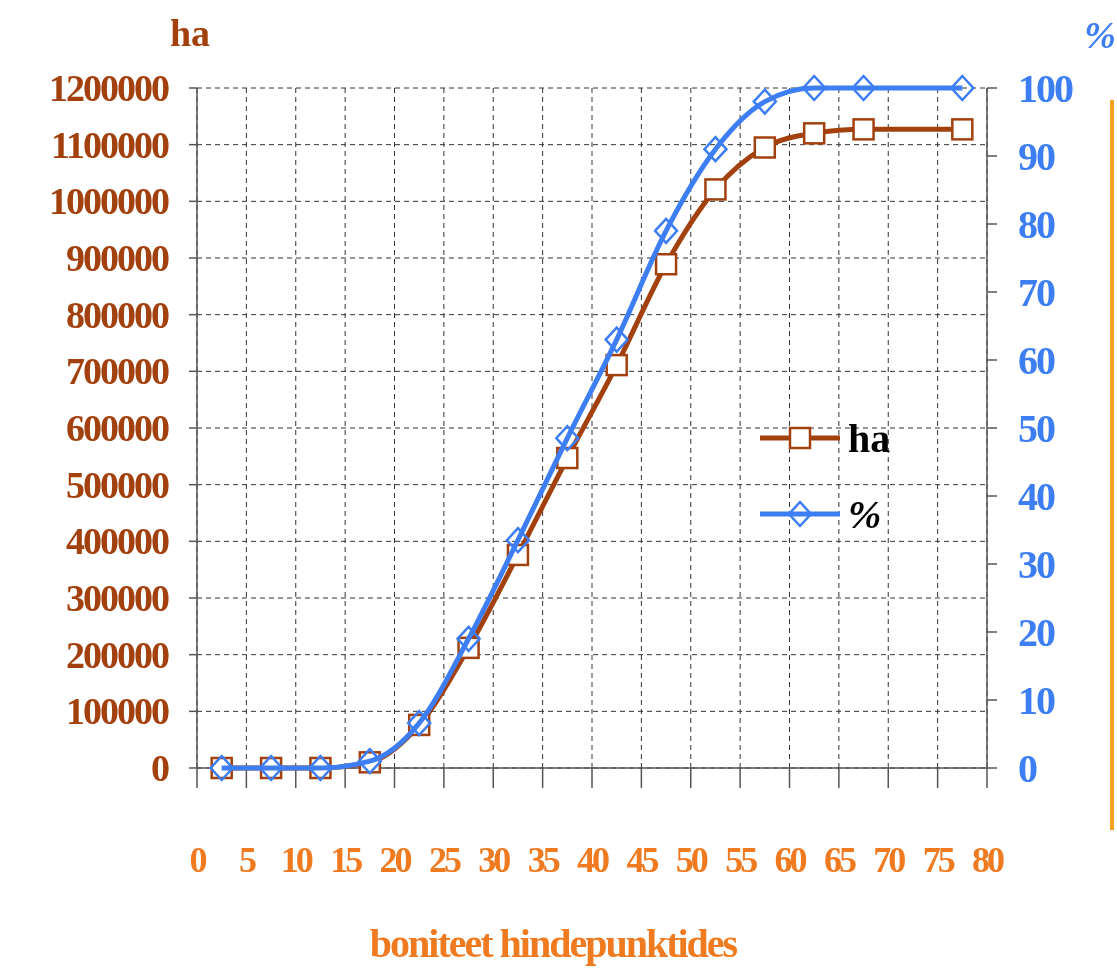  I want to click on x-tick-label: 40, so click(593, 860).